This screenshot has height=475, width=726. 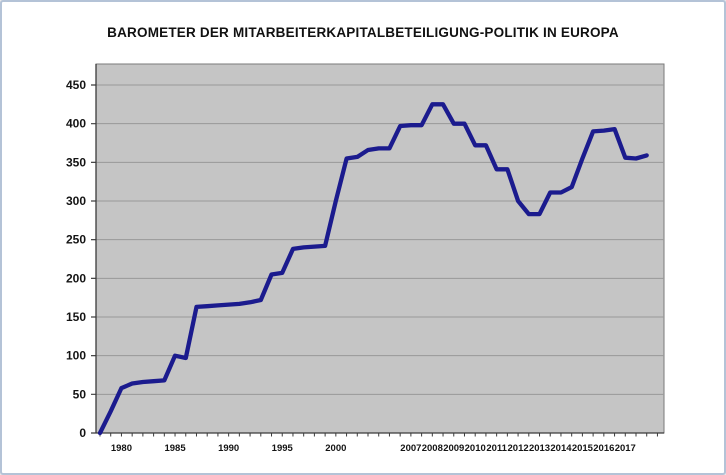 What do you see at coordinates (76, 201) in the screenshot?
I see `y-tick-label: 300` at bounding box center [76, 201].